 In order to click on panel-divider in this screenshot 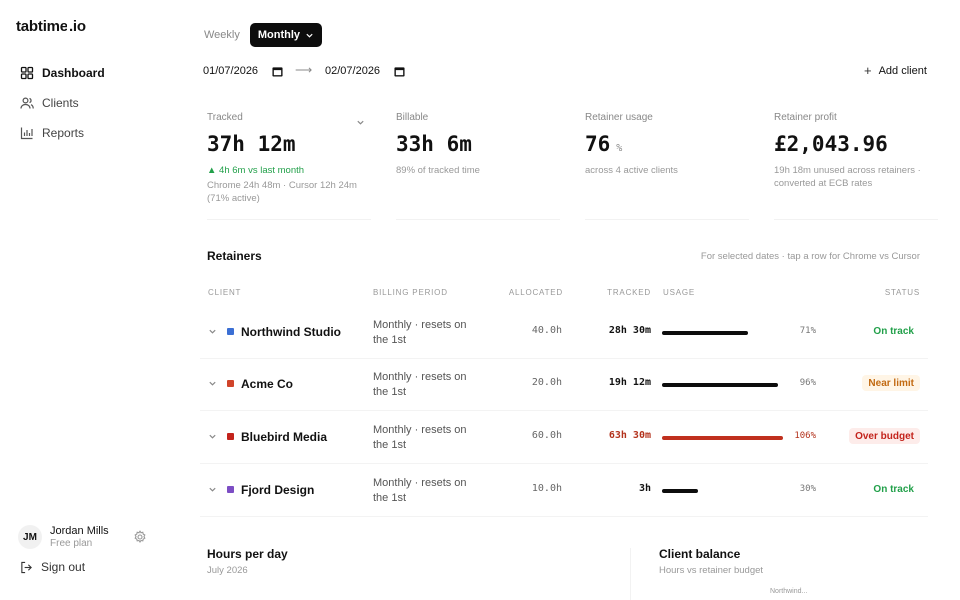, I will do `click(630, 574)`.